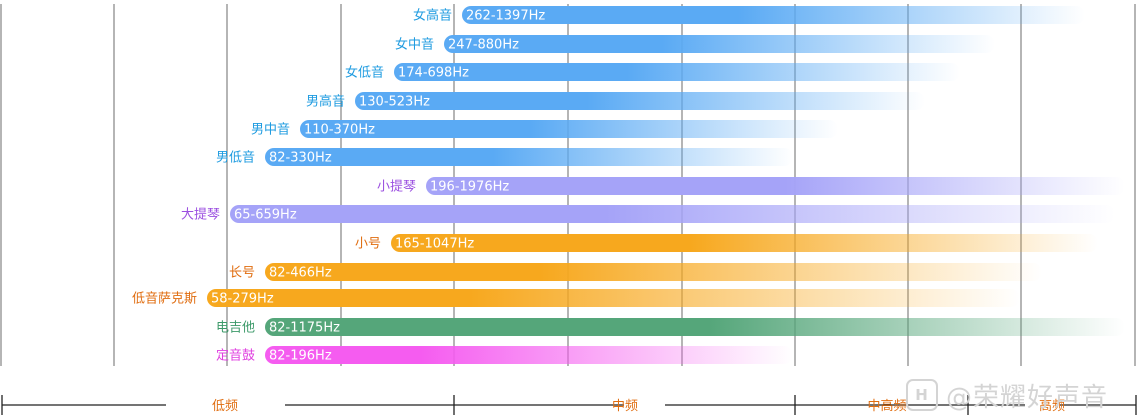 This screenshot has height=419, width=1138. I want to click on range-label: 82-1175Hz, so click(304, 328).